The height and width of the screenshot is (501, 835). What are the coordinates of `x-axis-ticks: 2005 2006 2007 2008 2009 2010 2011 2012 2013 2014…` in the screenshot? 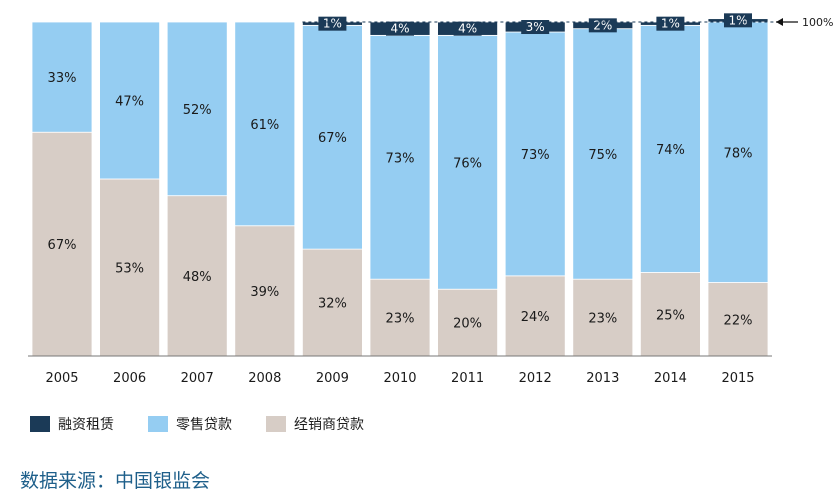 It's located at (399, 378).